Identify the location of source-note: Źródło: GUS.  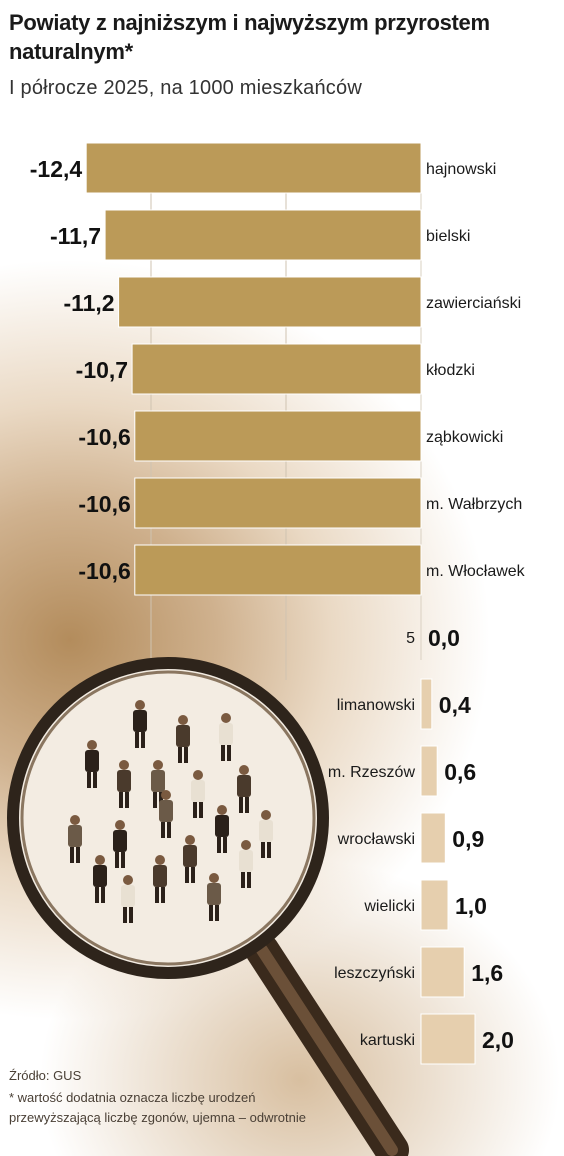
(45, 1075).